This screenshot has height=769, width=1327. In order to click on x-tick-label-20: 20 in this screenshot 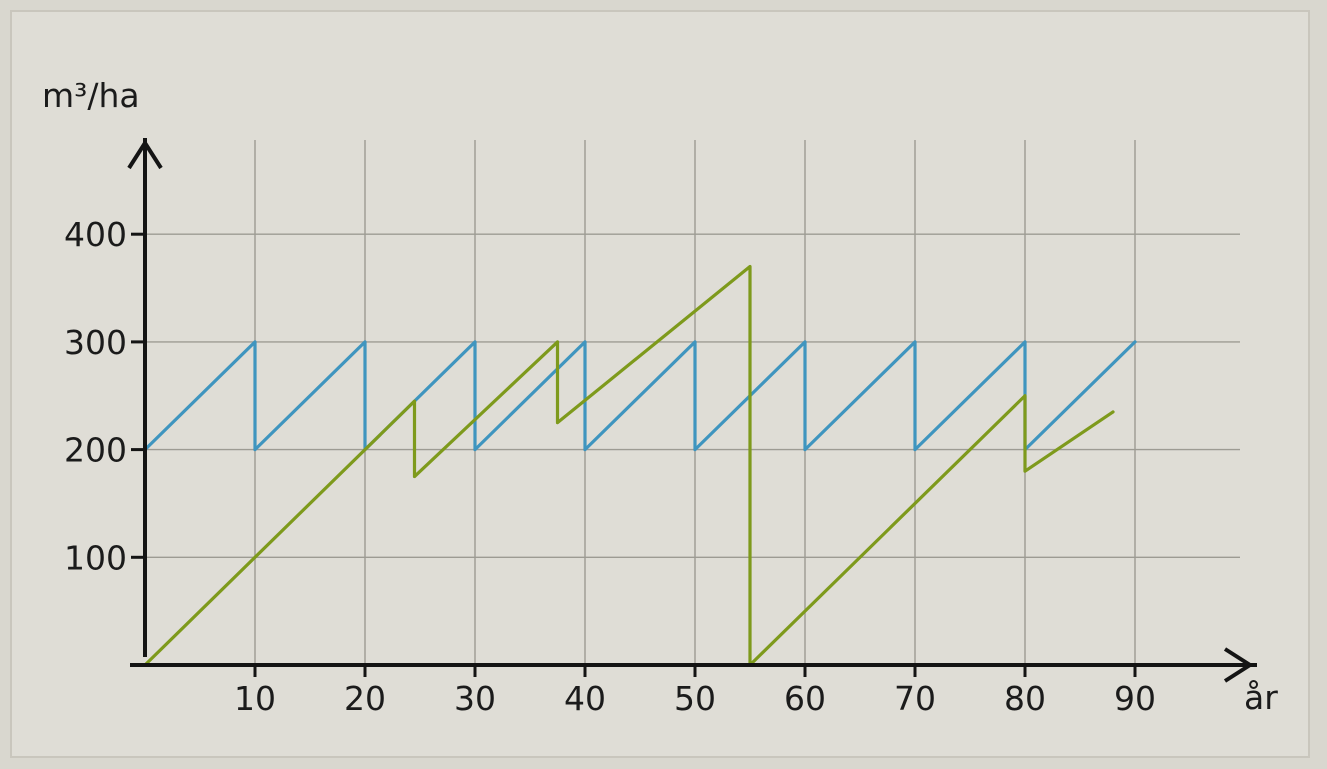, I will do `click(365, 698)`.